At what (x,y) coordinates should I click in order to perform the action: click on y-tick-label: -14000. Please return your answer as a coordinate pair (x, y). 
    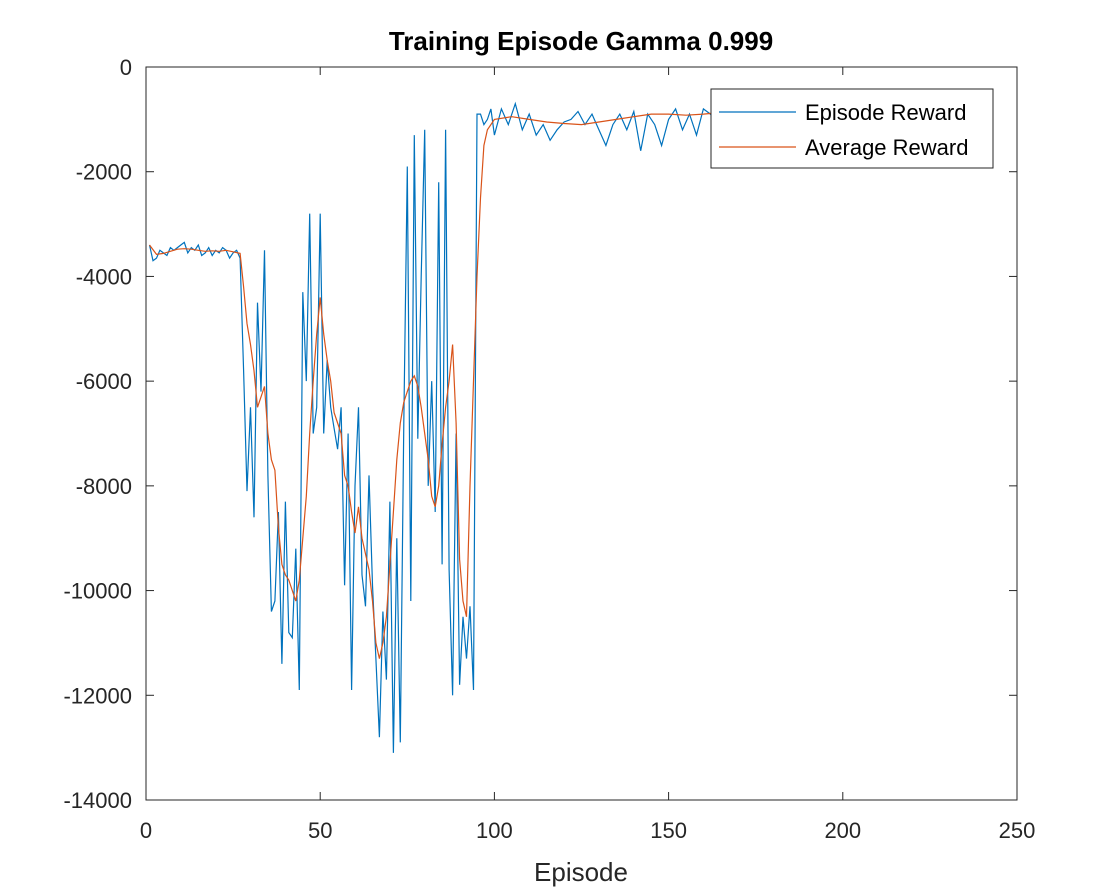
    Looking at the image, I should click on (97, 800).